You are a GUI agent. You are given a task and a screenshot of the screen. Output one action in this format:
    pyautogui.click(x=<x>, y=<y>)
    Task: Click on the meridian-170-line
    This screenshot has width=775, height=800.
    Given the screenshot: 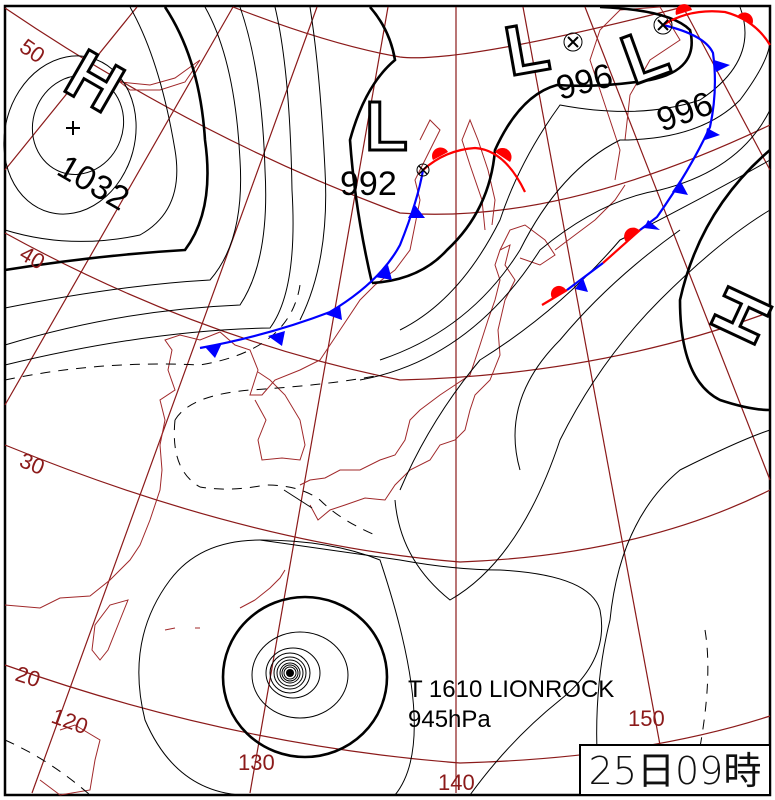 What is the action you would take?
    pyautogui.click(x=726, y=88)
    